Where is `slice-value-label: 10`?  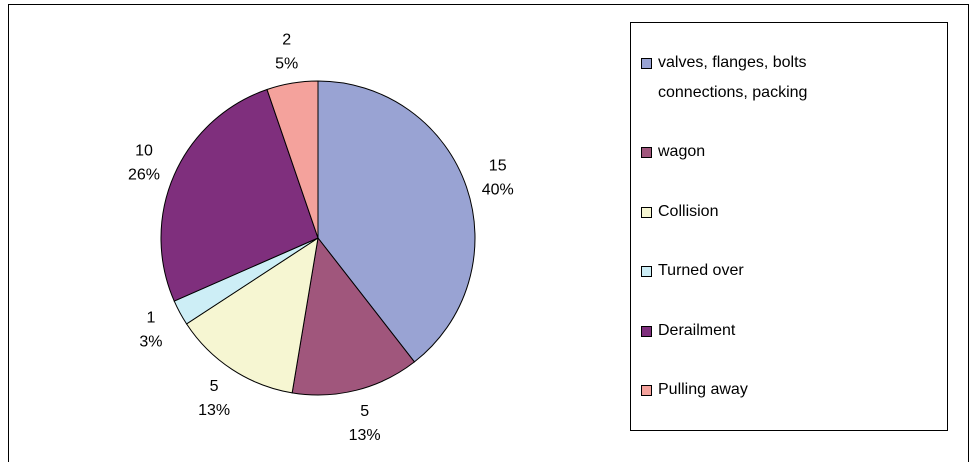 slice-value-label: 10 is located at coordinates (144, 151).